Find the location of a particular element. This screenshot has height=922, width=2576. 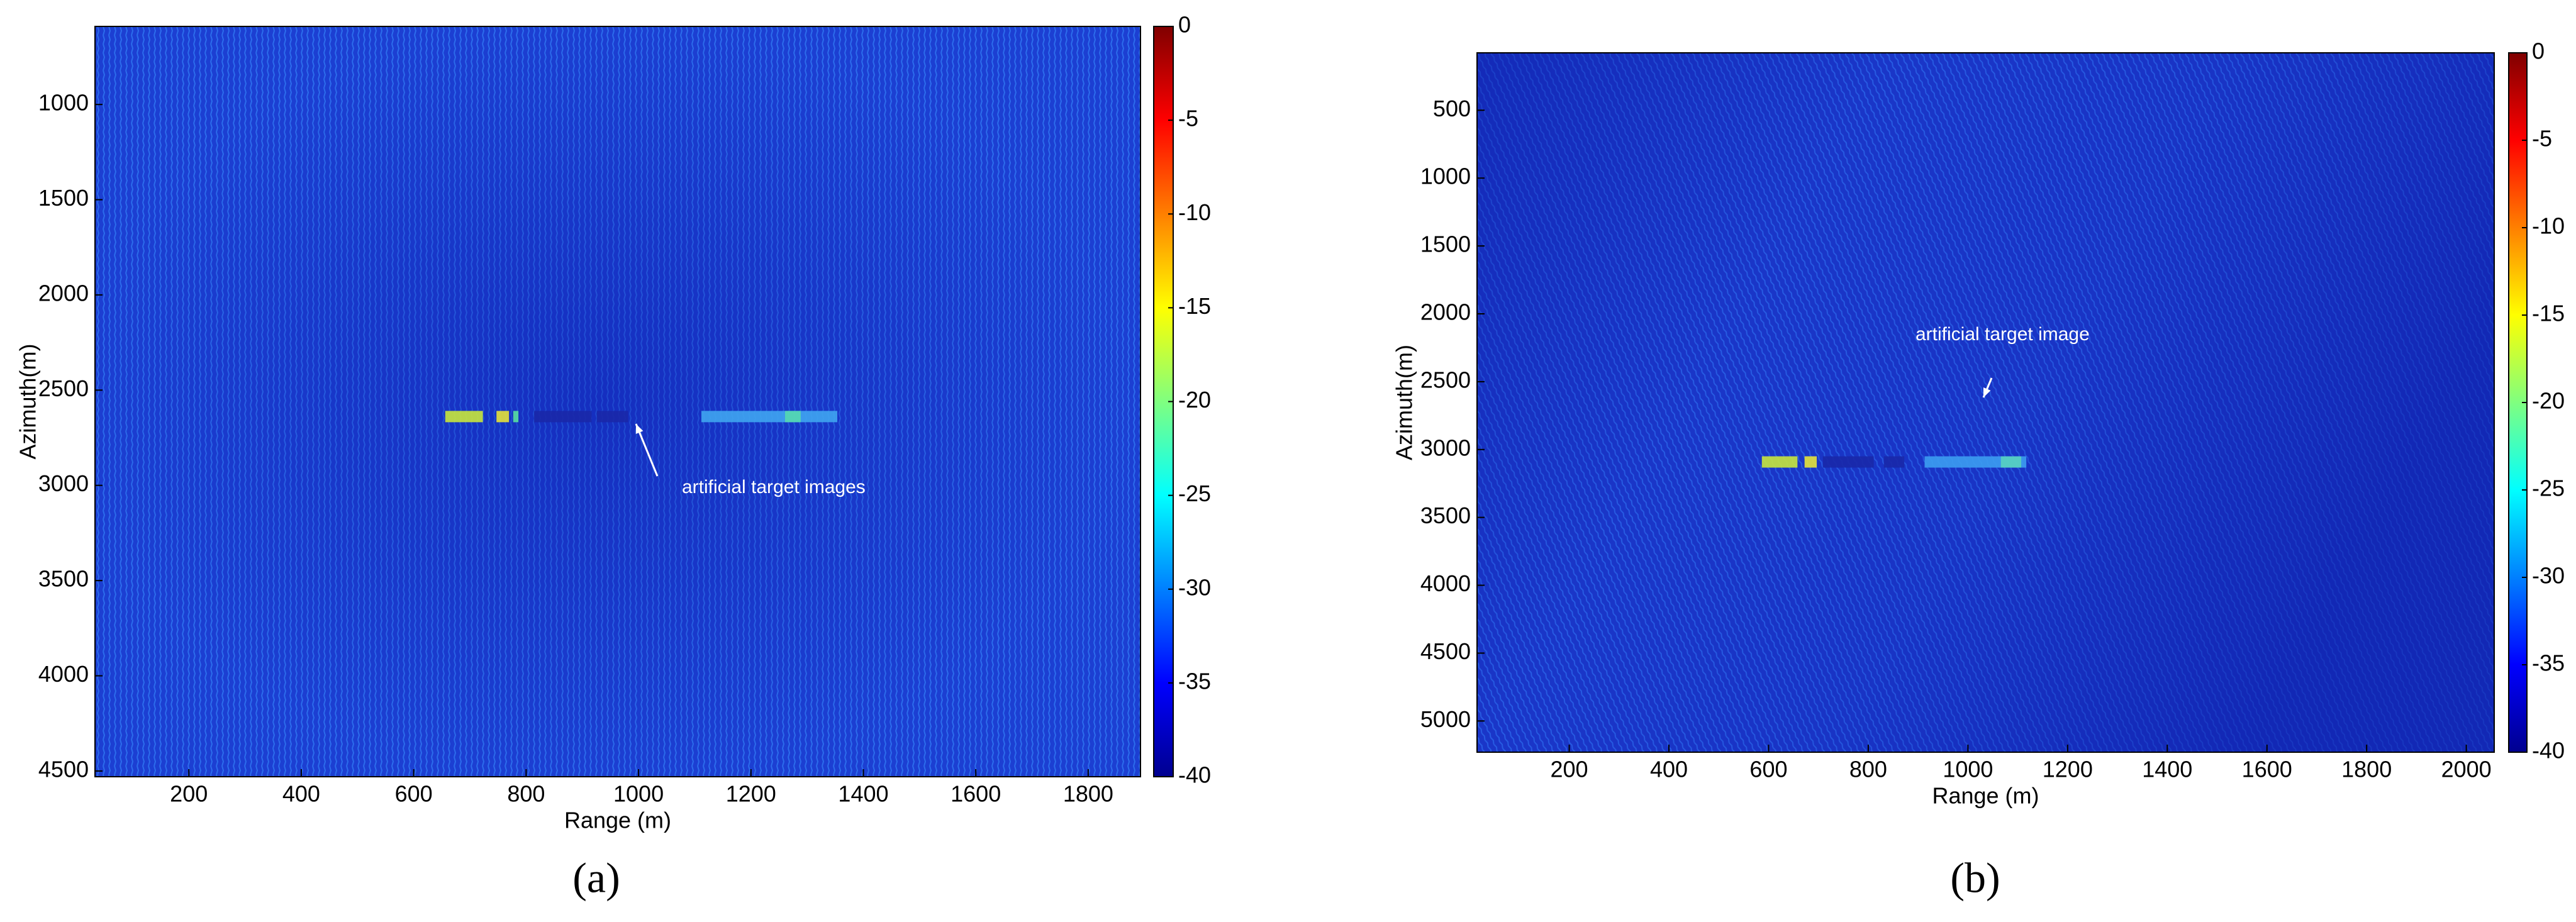

x-tick-label: 2000 is located at coordinates (2466, 769).